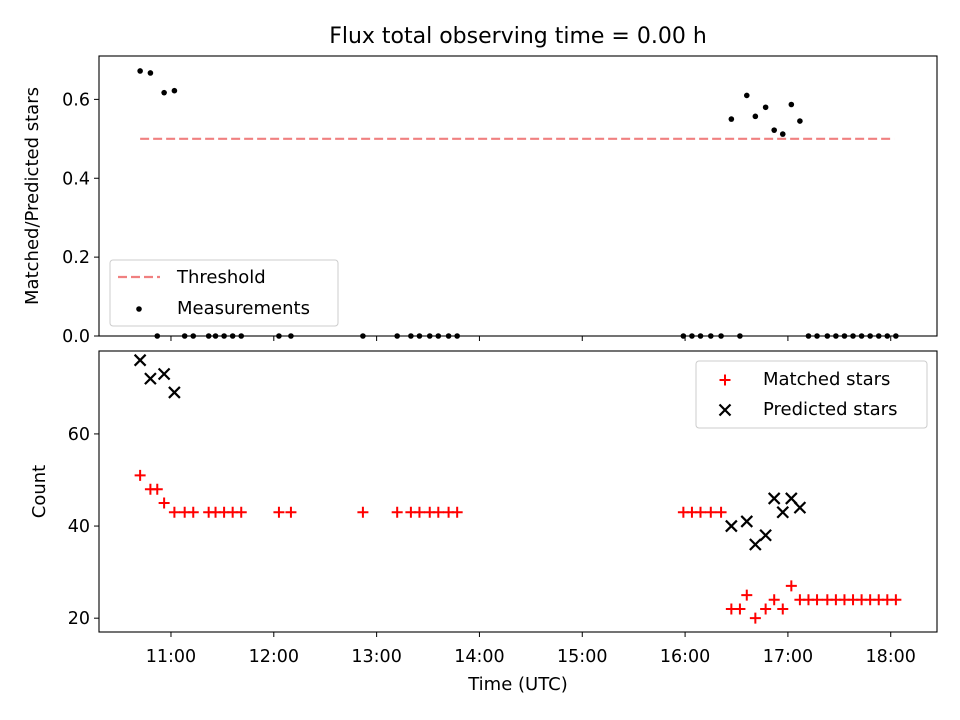 This screenshot has height=720, width=960. I want to click on x-tick-label: 15:00, so click(582, 657).